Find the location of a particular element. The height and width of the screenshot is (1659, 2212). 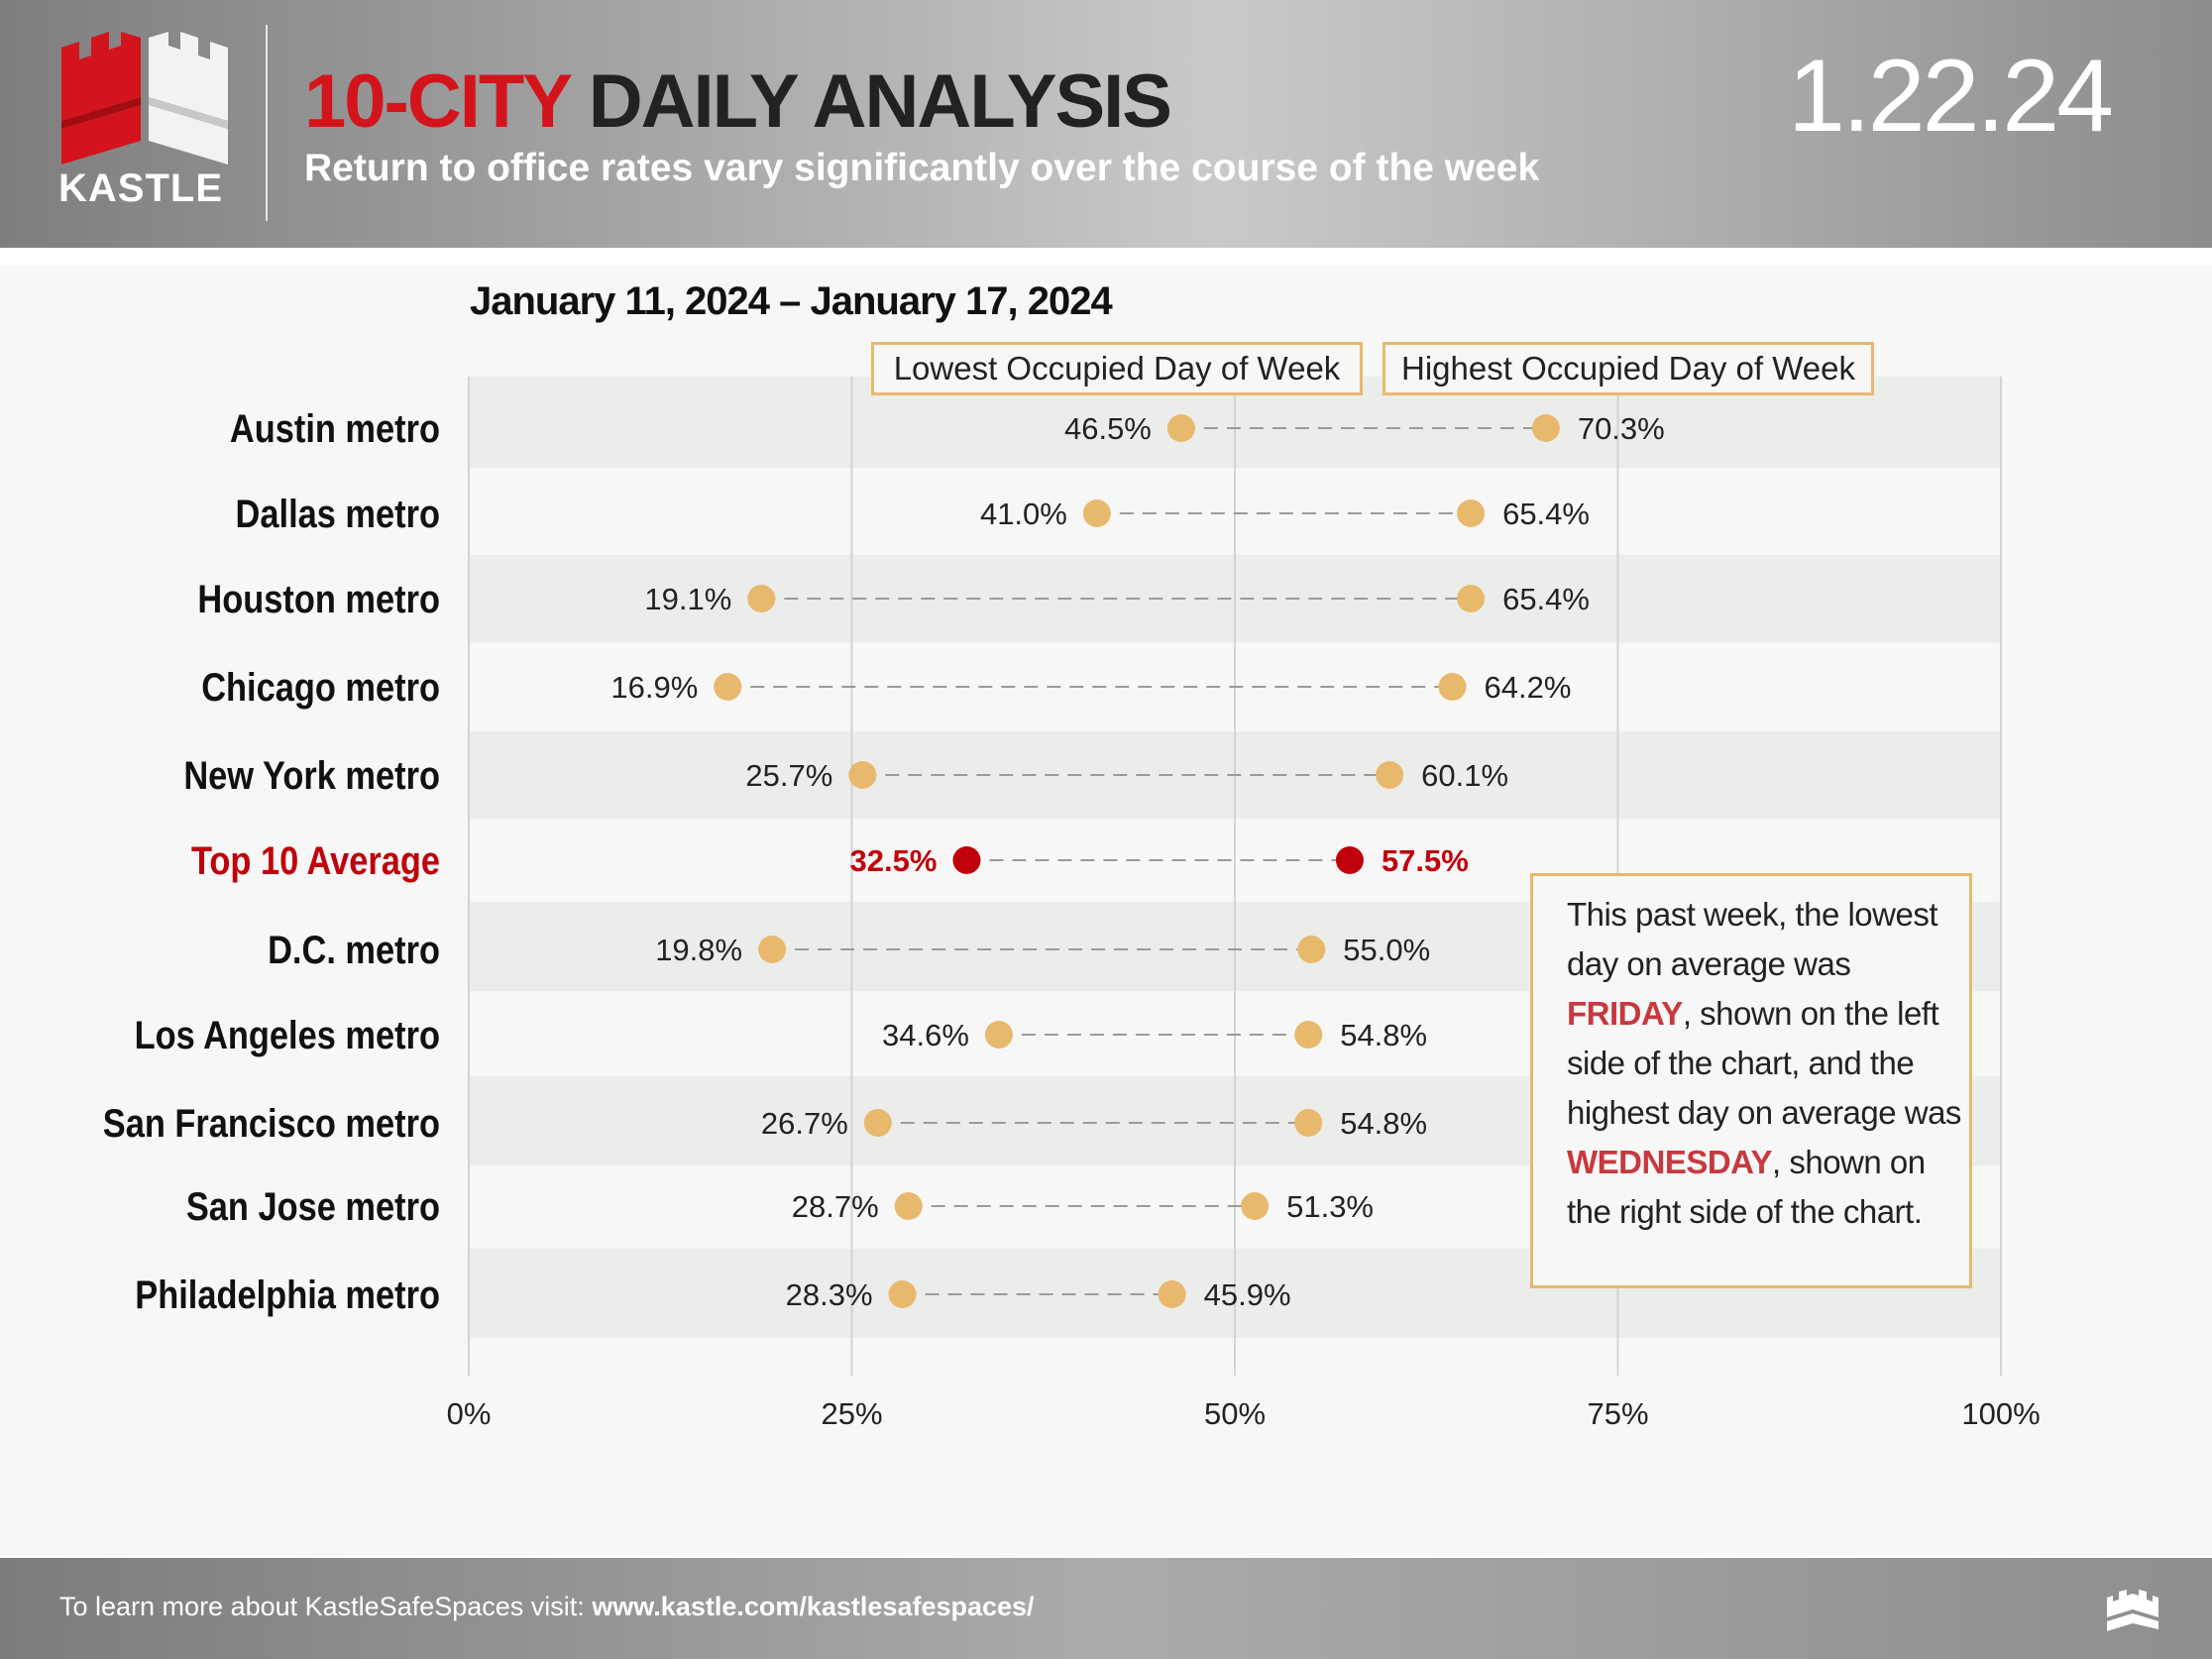

high-value-label: 64.2% is located at coordinates (1528, 687).